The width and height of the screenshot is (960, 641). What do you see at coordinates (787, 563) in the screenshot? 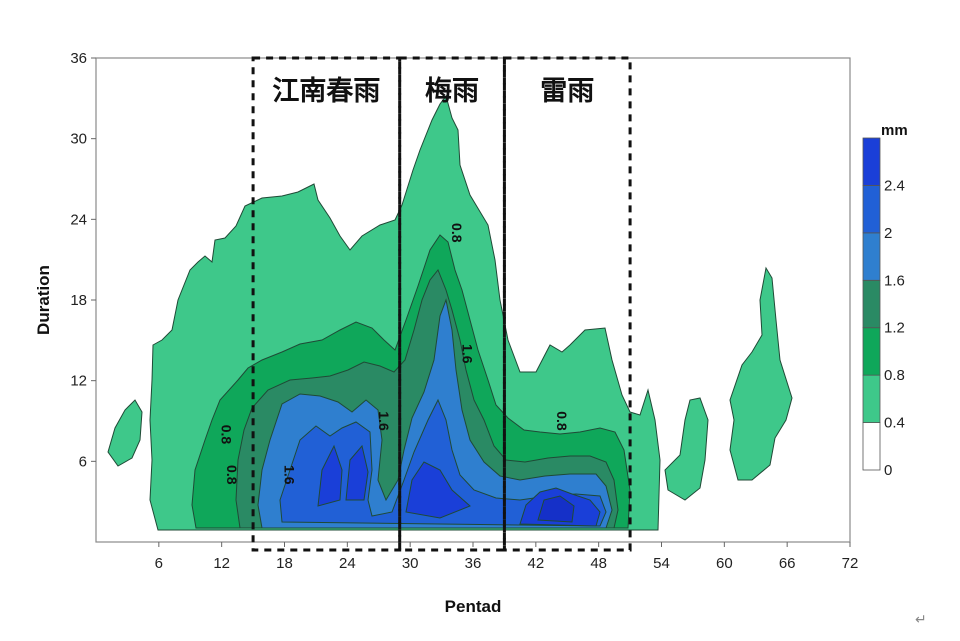
I see `x-tick-label: 66` at bounding box center [787, 563].